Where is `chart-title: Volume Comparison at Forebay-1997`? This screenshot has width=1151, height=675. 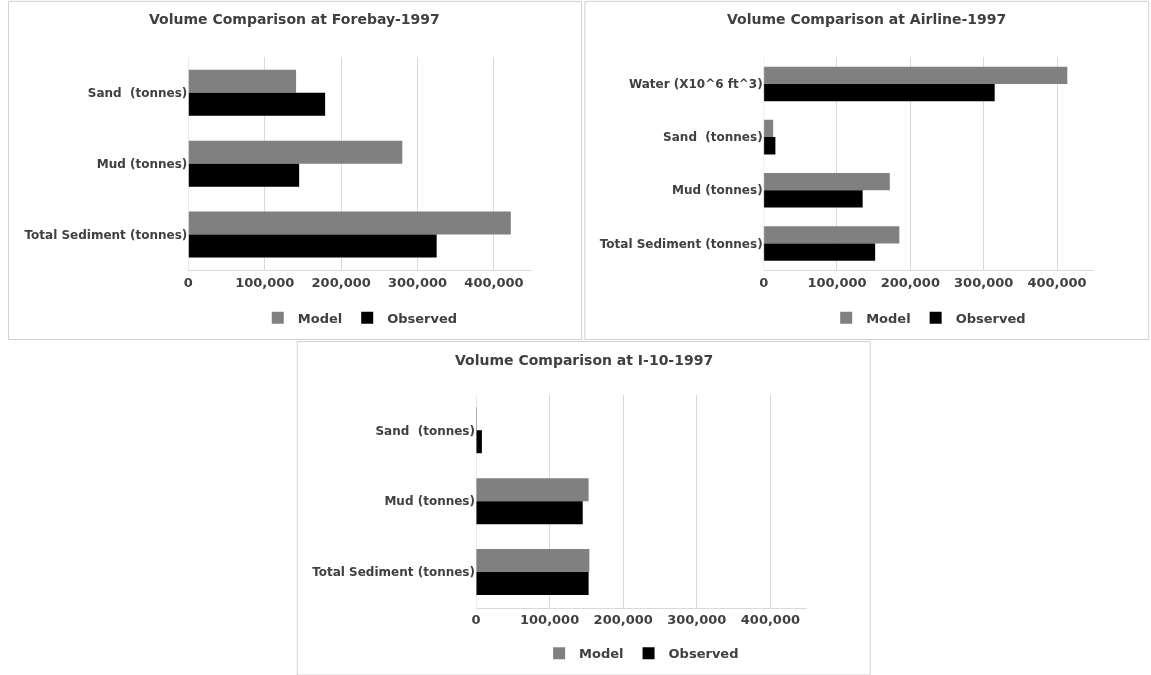 chart-title: Volume Comparison at Forebay-1997 is located at coordinates (294, 19).